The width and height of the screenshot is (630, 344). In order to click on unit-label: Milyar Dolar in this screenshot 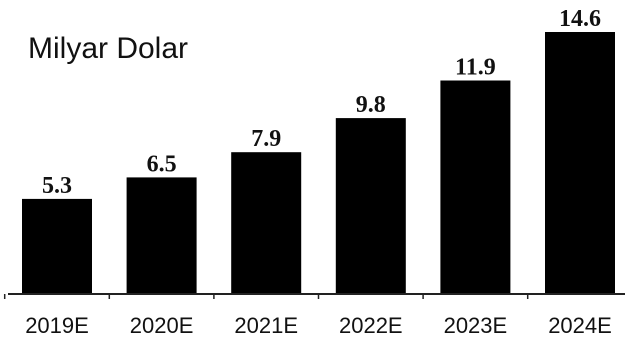, I will do `click(108, 48)`.